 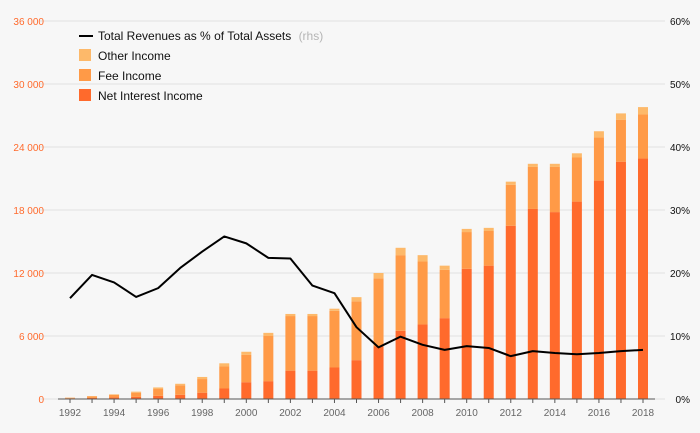 I want to click on x-tick-label: 2010, so click(x=467, y=413).